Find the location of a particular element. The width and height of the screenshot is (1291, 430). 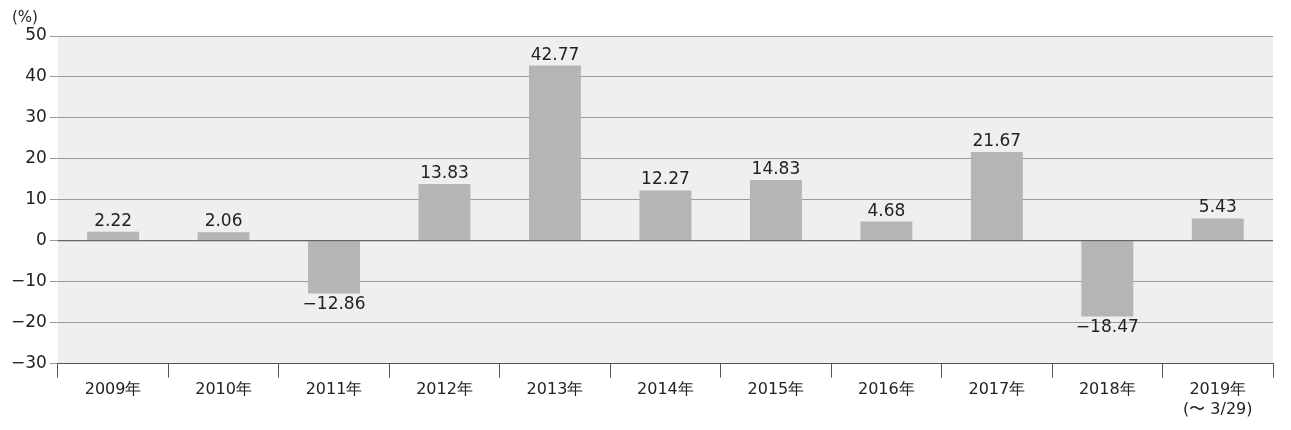

x-tick-label: 2009年 is located at coordinates (113, 389).